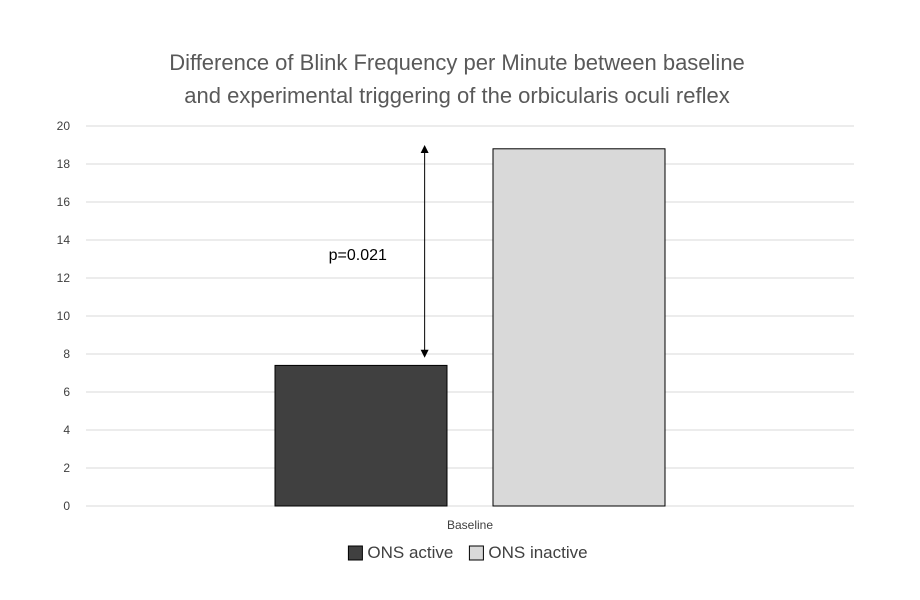  Describe the element at coordinates (361, 435) in the screenshot. I see `bar-ons-active` at that location.